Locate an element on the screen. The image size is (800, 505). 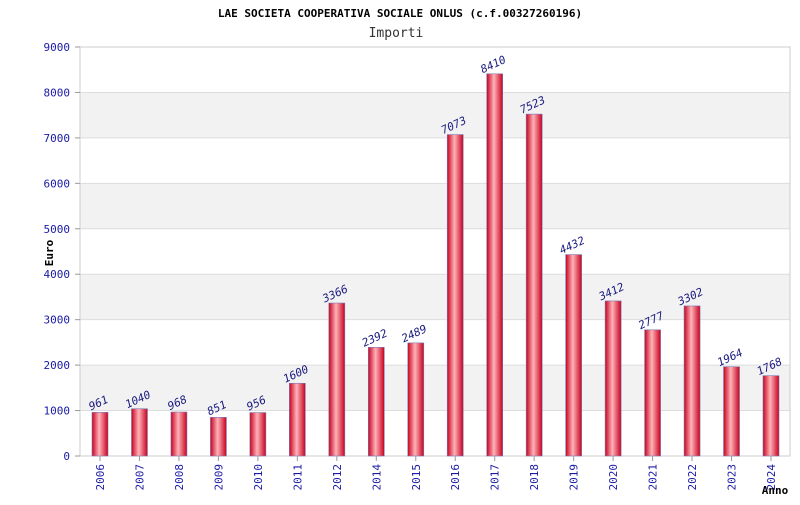
y-tick-label: 2000 is located at coordinates (57, 365).